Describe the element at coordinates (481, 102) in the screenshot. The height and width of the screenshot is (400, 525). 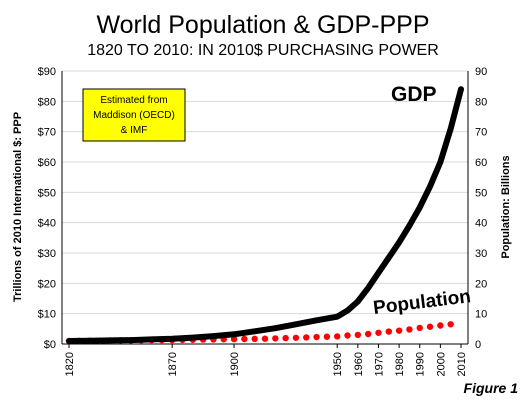
I see `right-tick-label: 80` at that location.